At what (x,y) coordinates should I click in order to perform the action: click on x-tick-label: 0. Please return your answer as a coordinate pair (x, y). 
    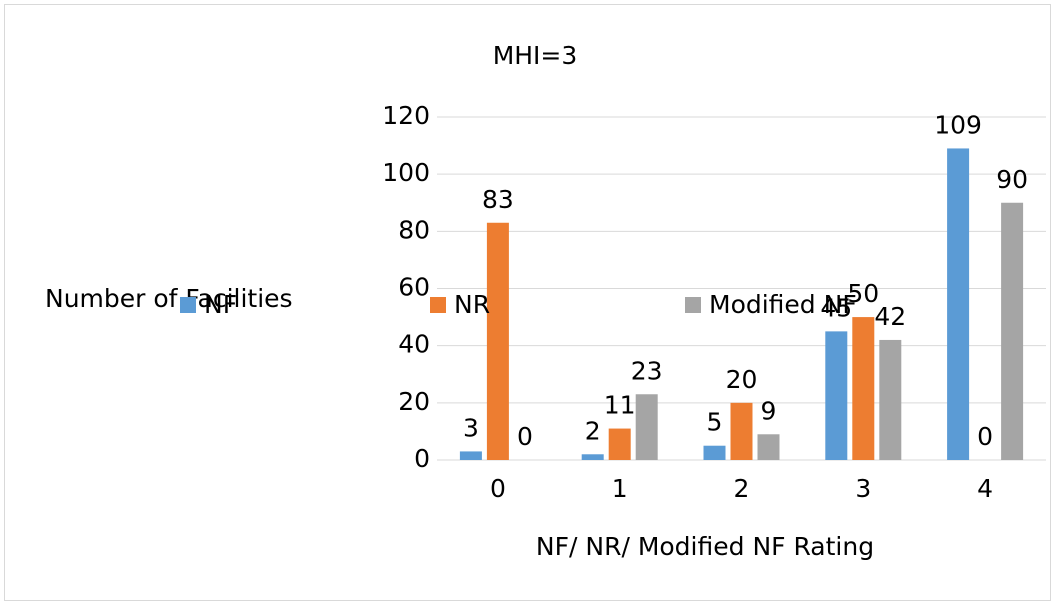
    Looking at the image, I should click on (498, 488).